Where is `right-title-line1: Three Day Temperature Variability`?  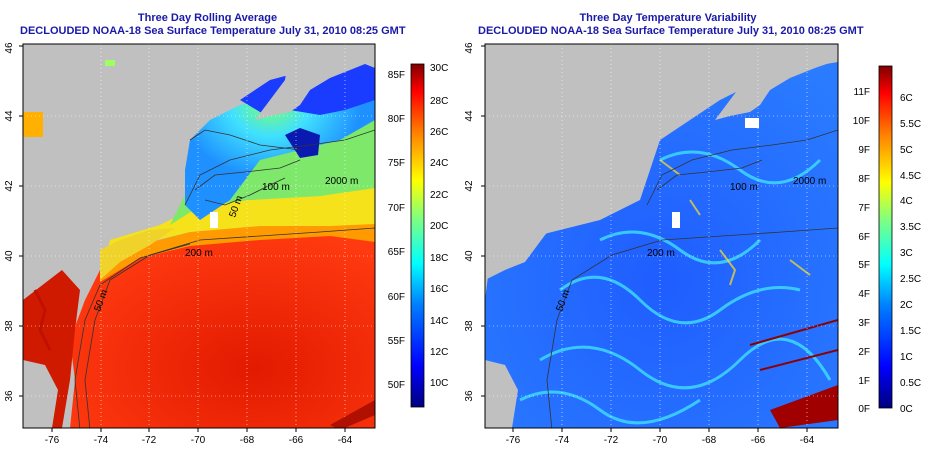
right-title-line1: Three Day Temperature Variability is located at coordinates (668, 18).